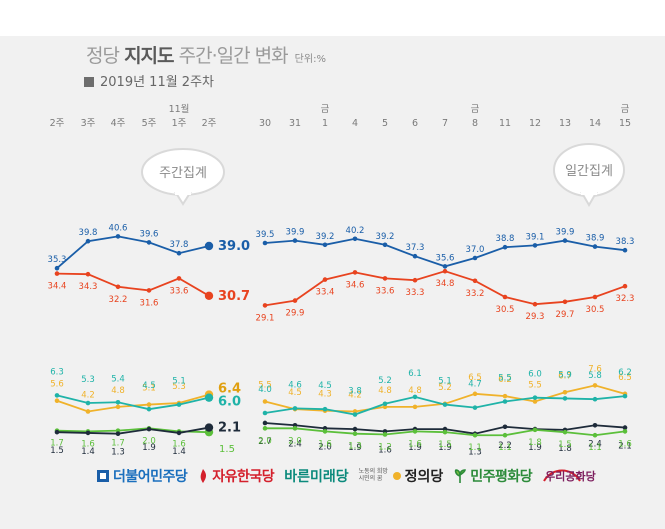  What do you see at coordinates (265, 390) in the screenshot?
I see `data-label: 4.0` at bounding box center [265, 390].